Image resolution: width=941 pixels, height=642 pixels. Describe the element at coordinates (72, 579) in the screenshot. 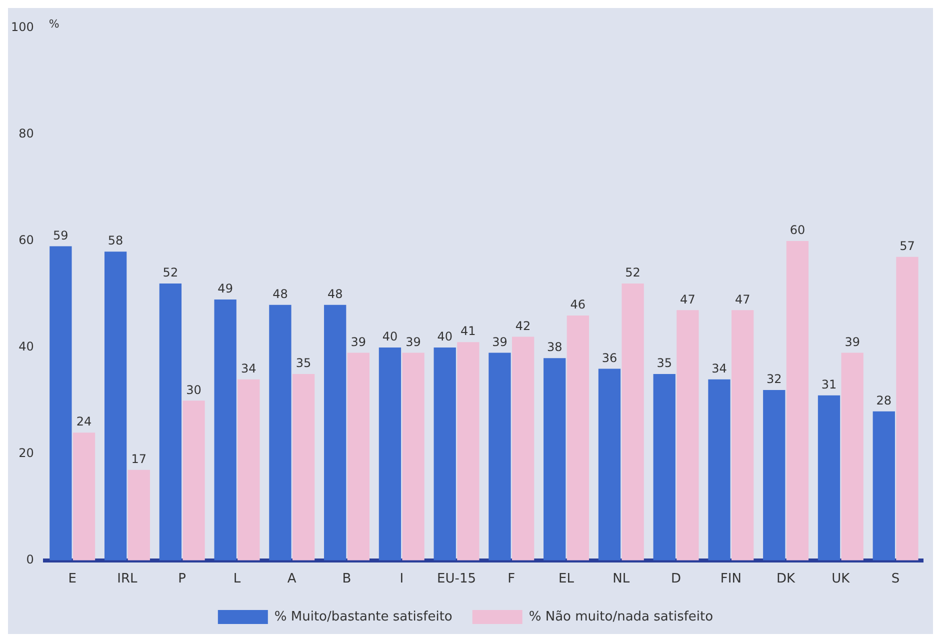

I see `x-tick-label: E` at that location.